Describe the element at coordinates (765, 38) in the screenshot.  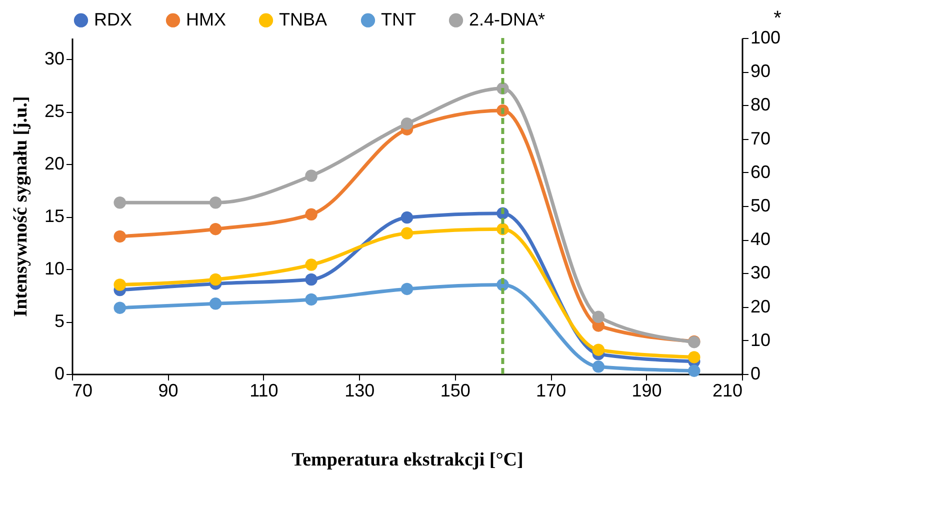
I see `y2-tick-label: 100` at that location.